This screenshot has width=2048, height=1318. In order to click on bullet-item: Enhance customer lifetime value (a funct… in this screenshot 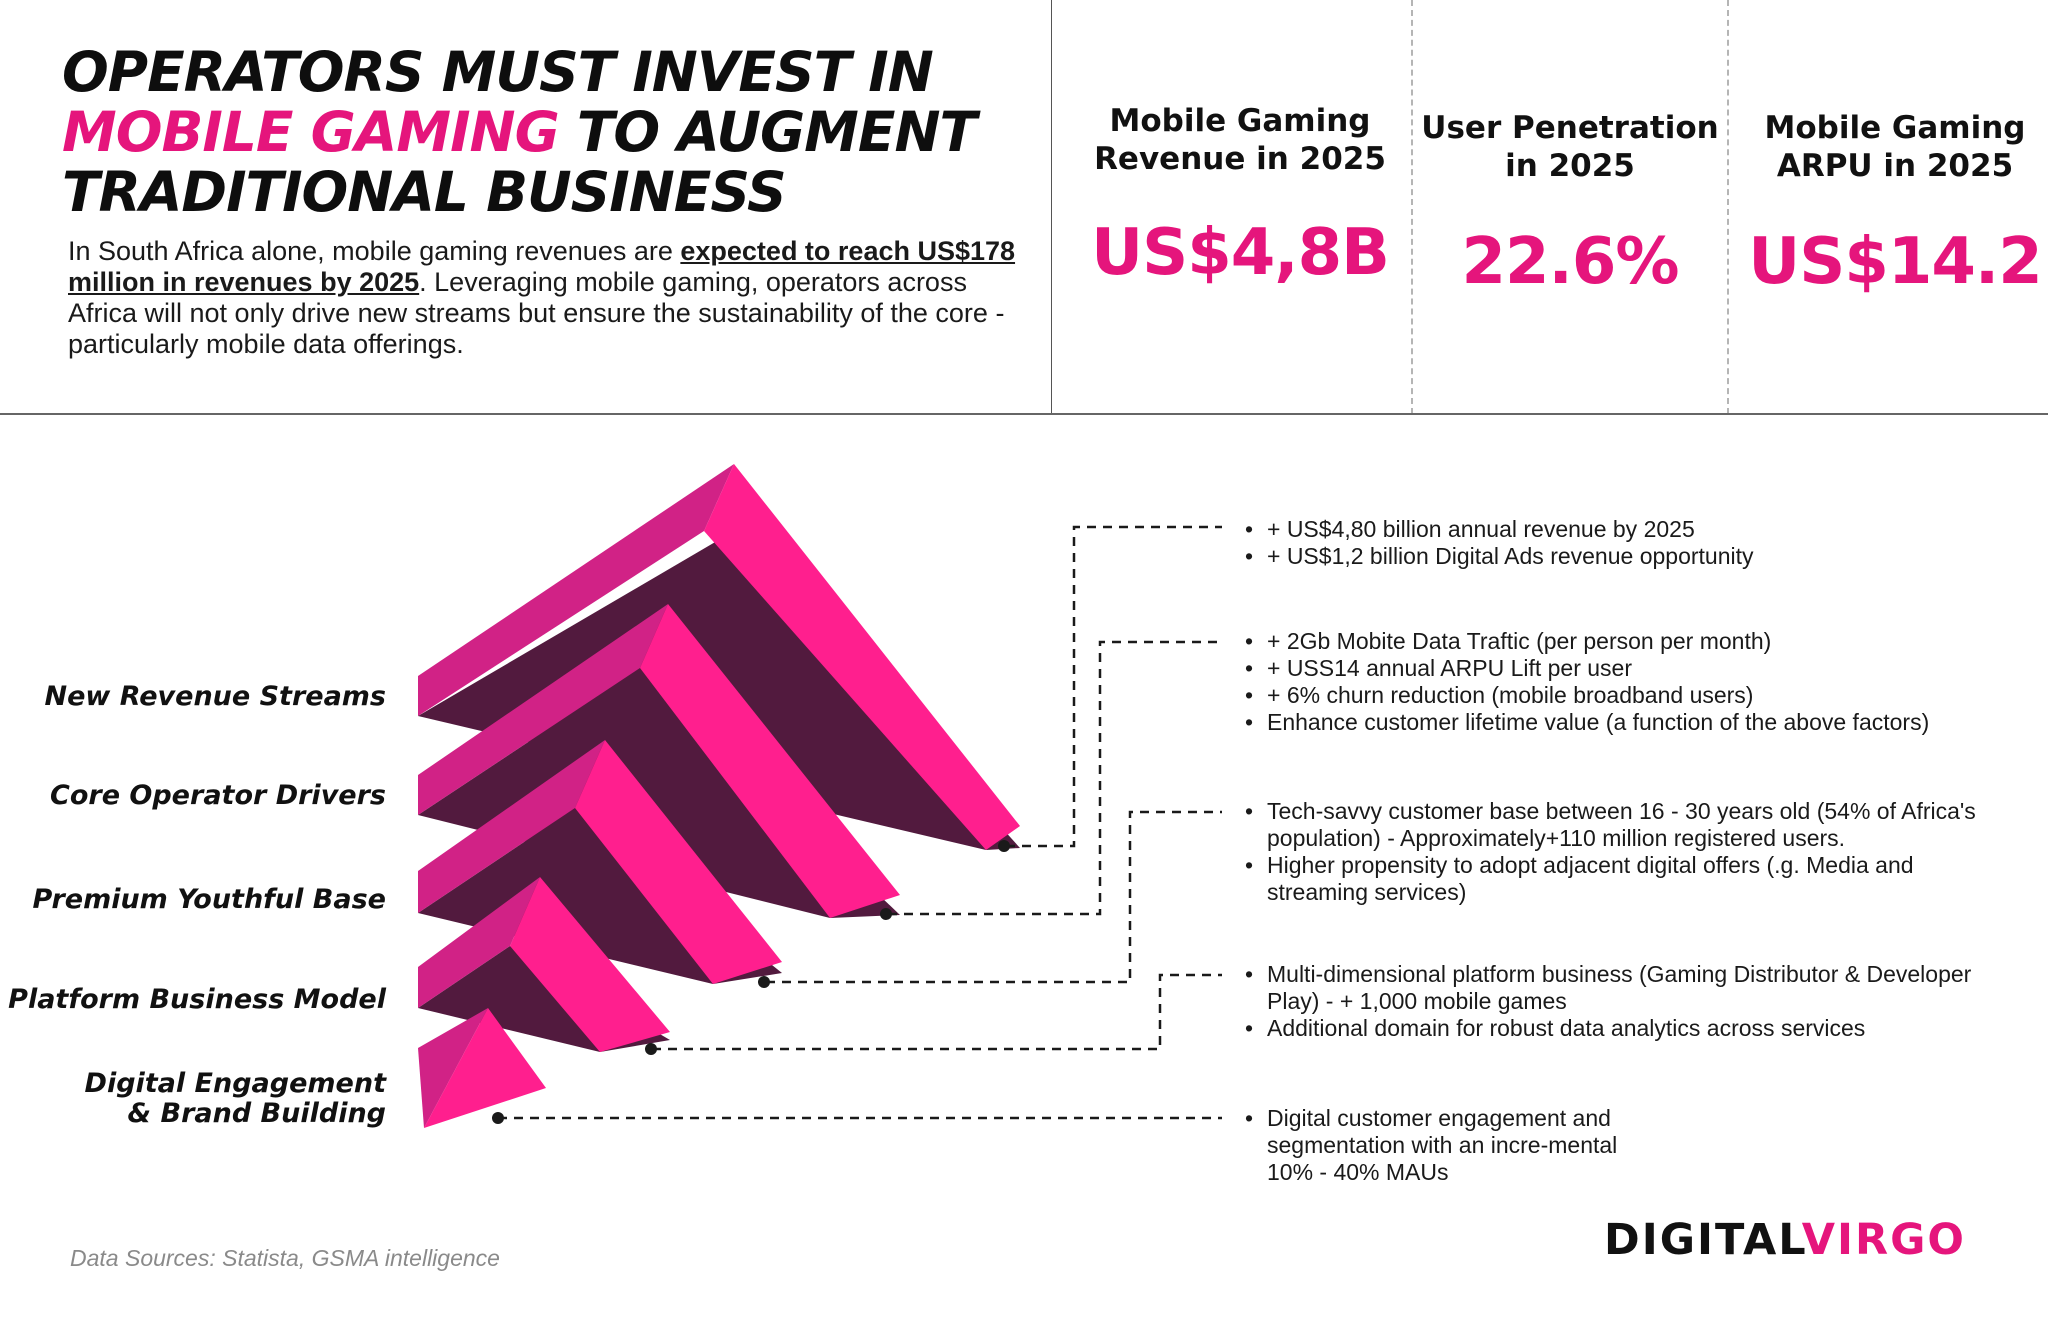, I will do `click(1640, 722)`.